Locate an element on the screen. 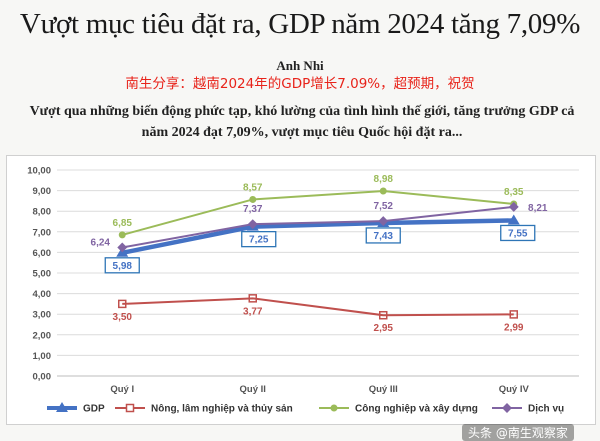 Image resolution: width=600 pixels, height=441 pixels. legend-label: GDP is located at coordinates (94, 409).